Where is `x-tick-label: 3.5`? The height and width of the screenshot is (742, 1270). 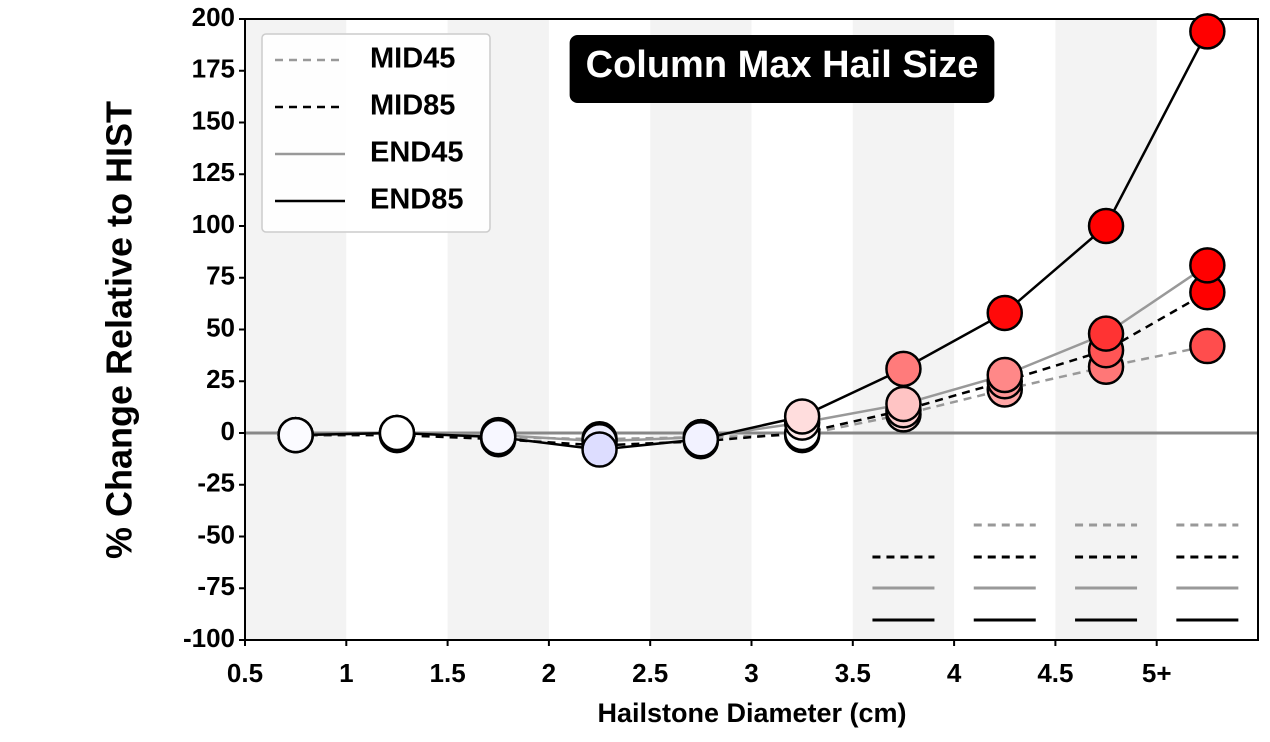 x-tick-label: 3.5 is located at coordinates (853, 673).